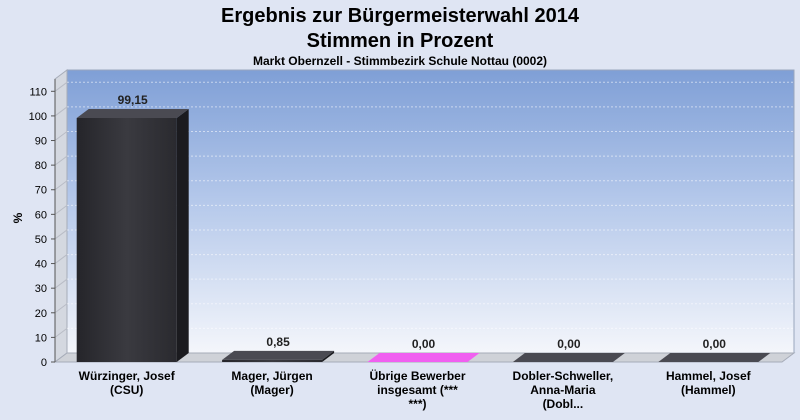 This screenshot has height=420, width=800. What do you see at coordinates (271, 383) in the screenshot?
I see `x-tick-label: Mager, Jürgen (Mager)` at bounding box center [271, 383].